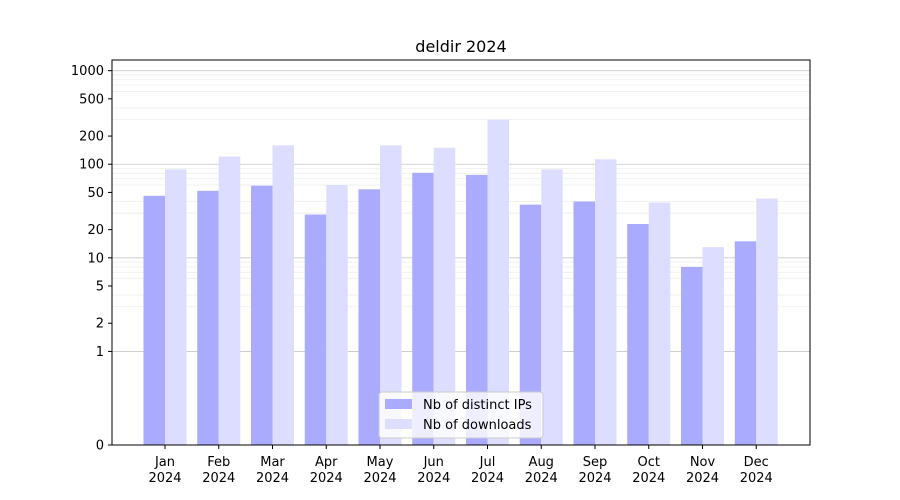 The width and height of the screenshot is (900, 500). Describe the element at coordinates (100, 352) in the screenshot. I see `y-tick-label: 1` at that location.